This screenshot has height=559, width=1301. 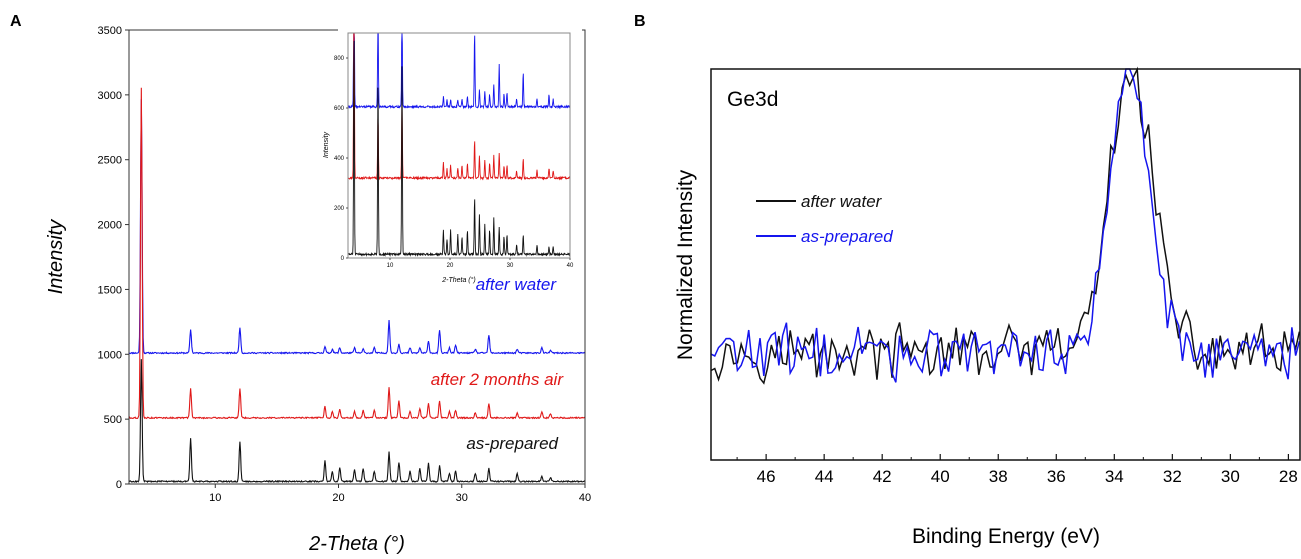 I want to click on chart-a-ylabel: Intensity, so click(x=56, y=256).